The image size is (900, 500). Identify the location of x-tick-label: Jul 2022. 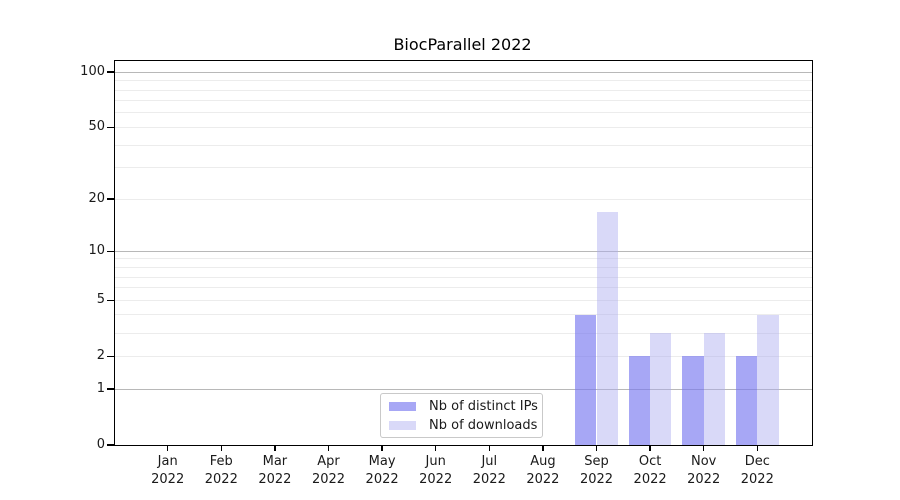
(489, 470).